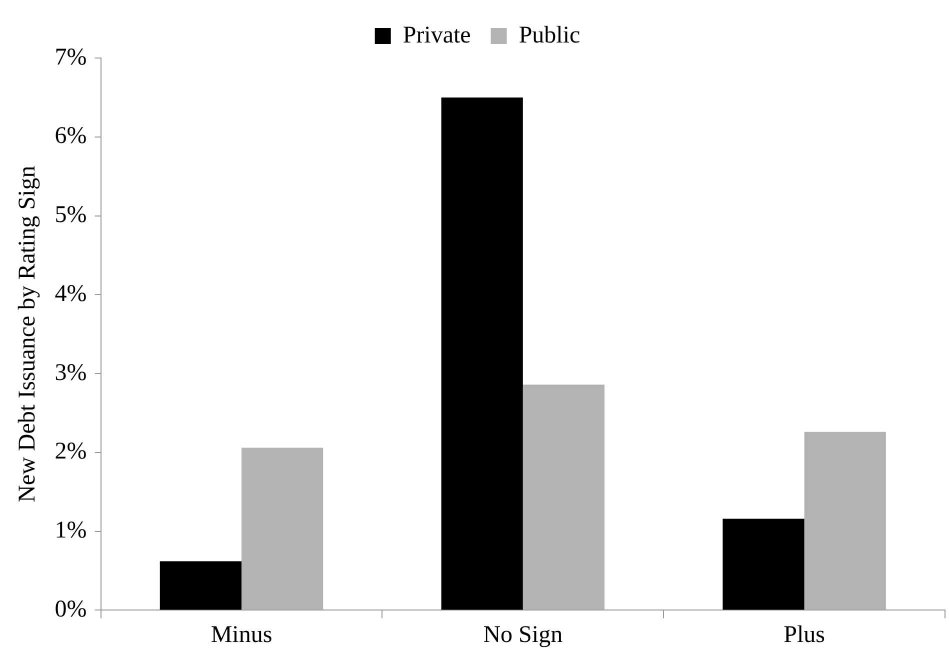  What do you see at coordinates (804, 635) in the screenshot?
I see `x-tick-label: Plus` at bounding box center [804, 635].